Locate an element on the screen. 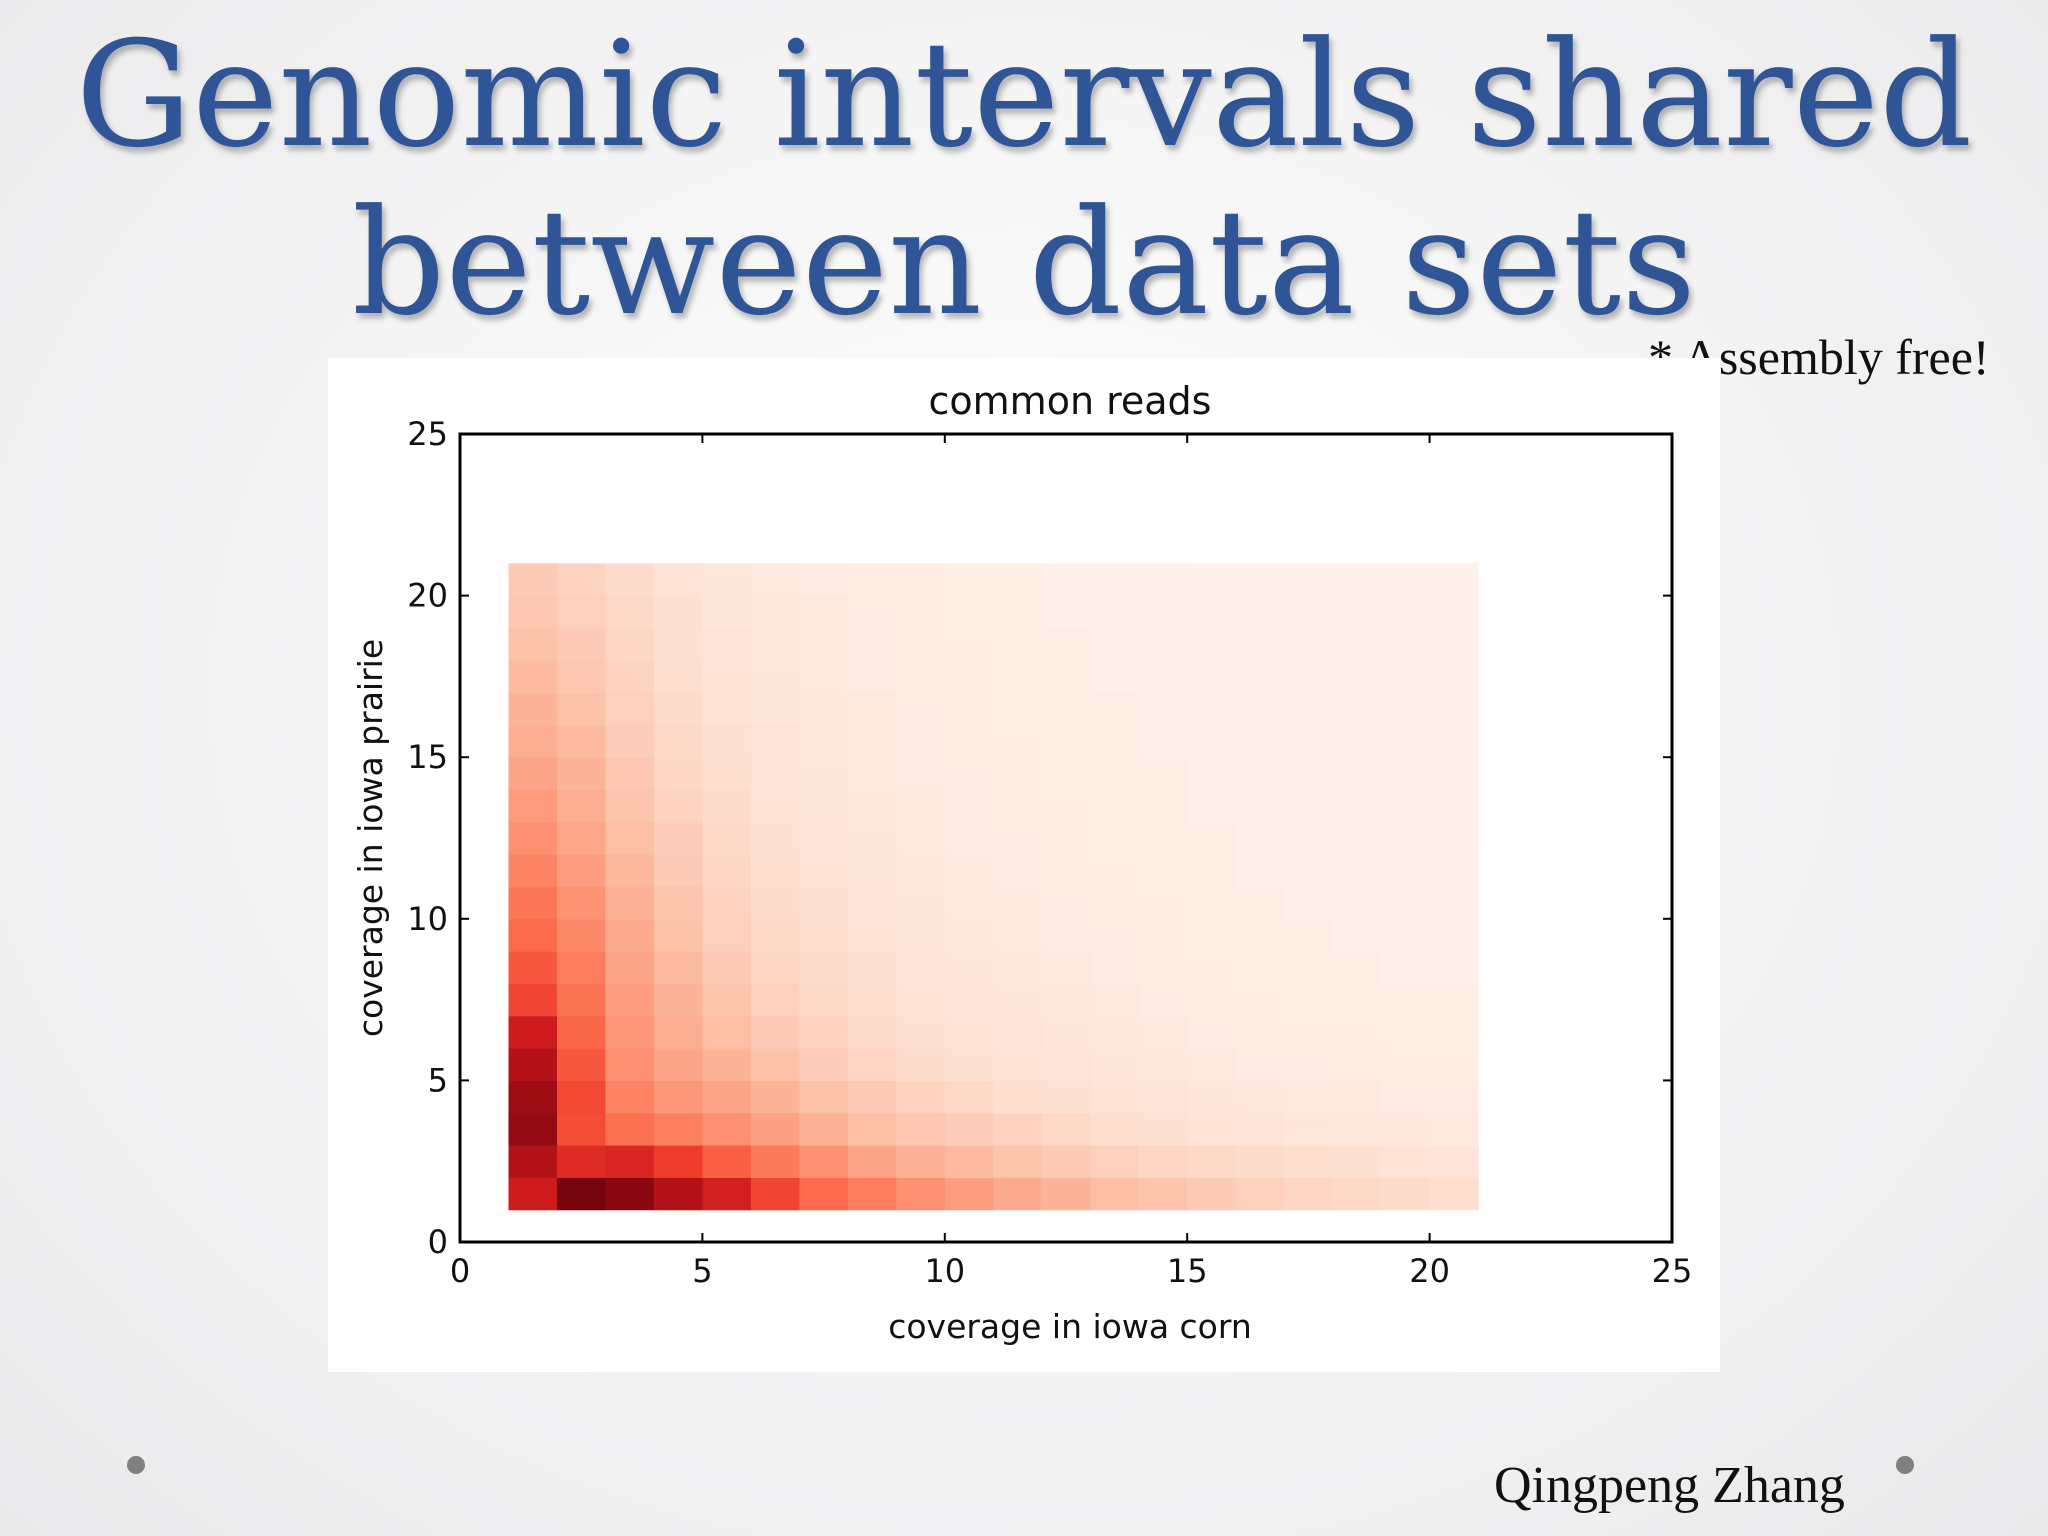  slide-bullet-dot-right is located at coordinates (1905, 1465).